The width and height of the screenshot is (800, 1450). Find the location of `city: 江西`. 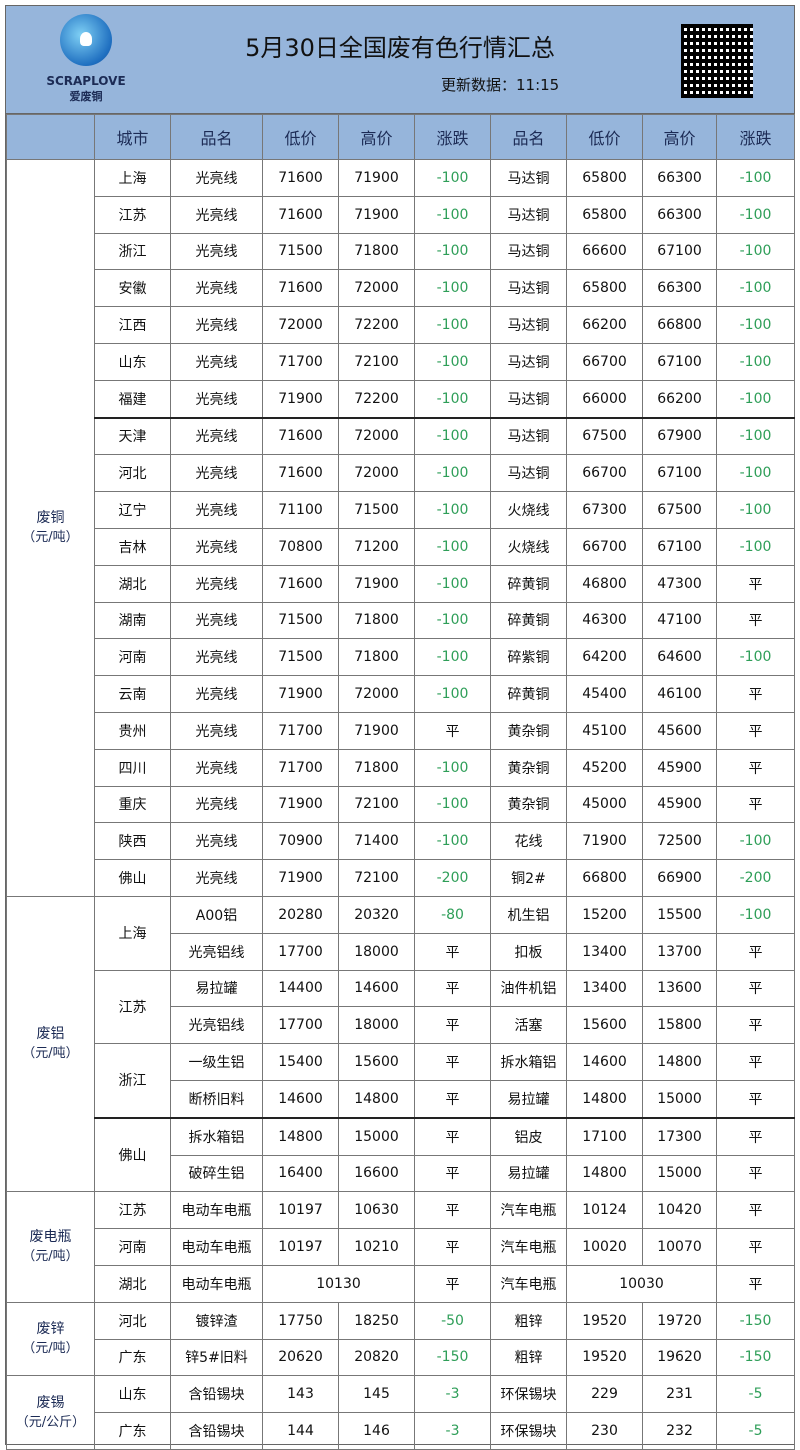

city: 江西 is located at coordinates (132, 325).